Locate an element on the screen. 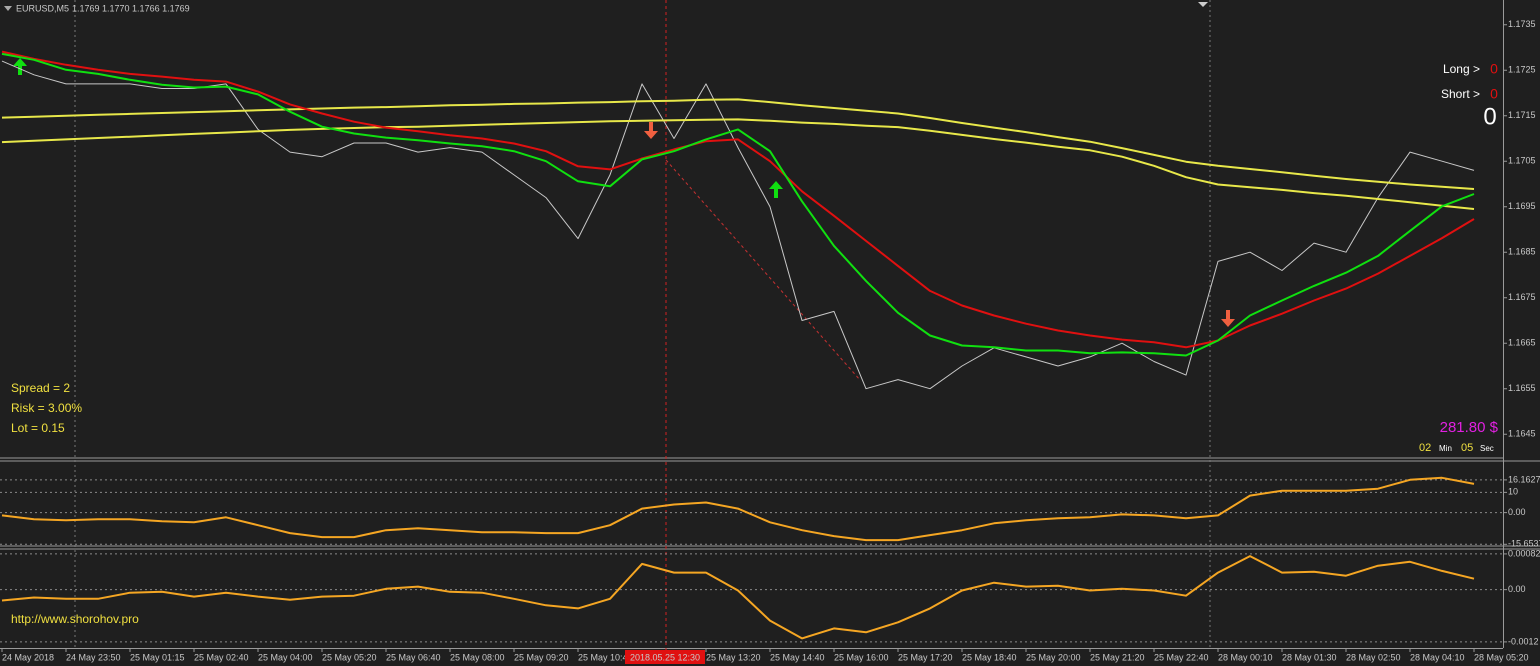  x-tick-label: 28 May 05:20 is located at coordinates (1501, 657).